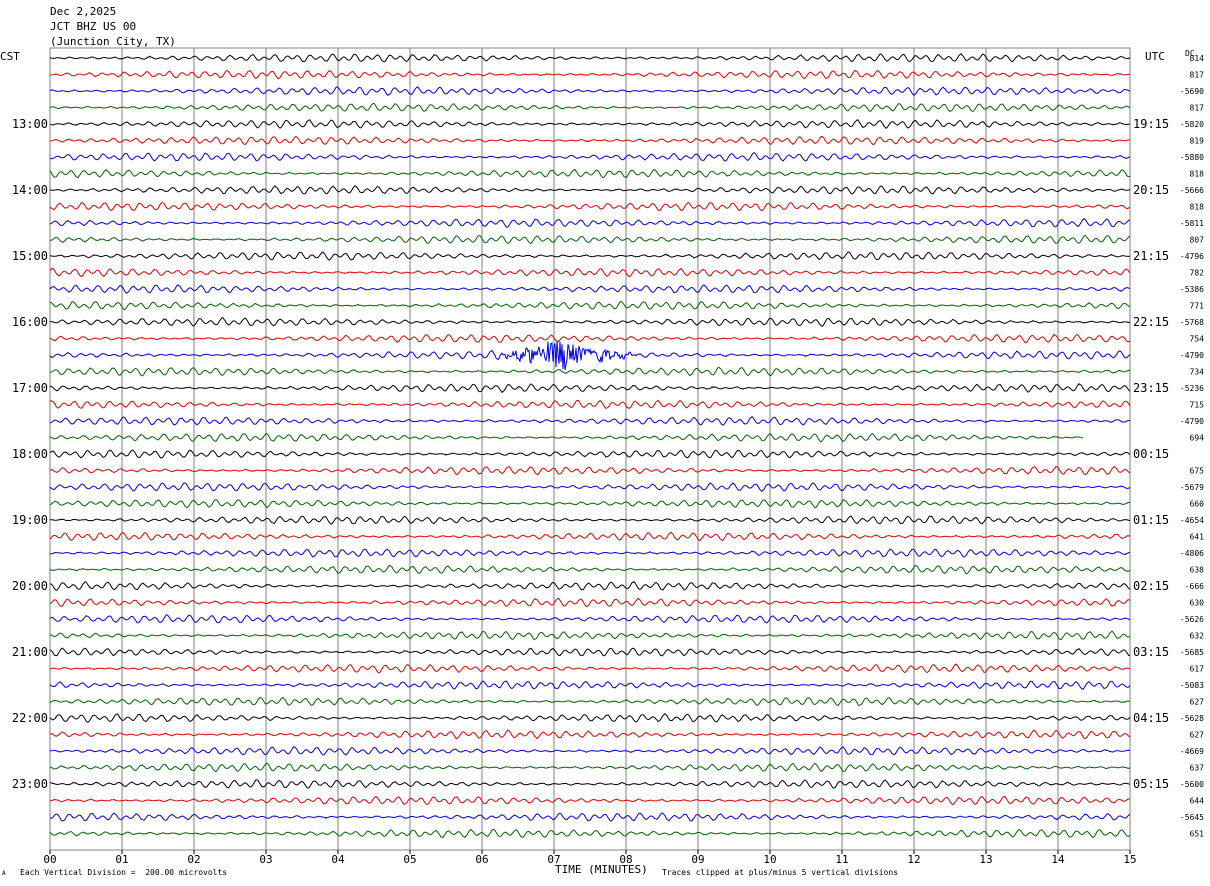  I want to click on left-hour-label: 18:00, so click(30, 454).